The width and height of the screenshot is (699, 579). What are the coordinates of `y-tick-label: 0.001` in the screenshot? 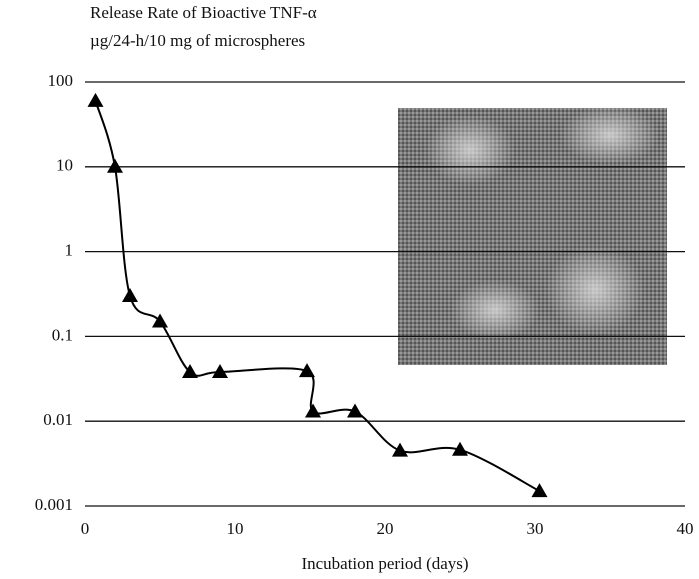 It's located at (54, 504).